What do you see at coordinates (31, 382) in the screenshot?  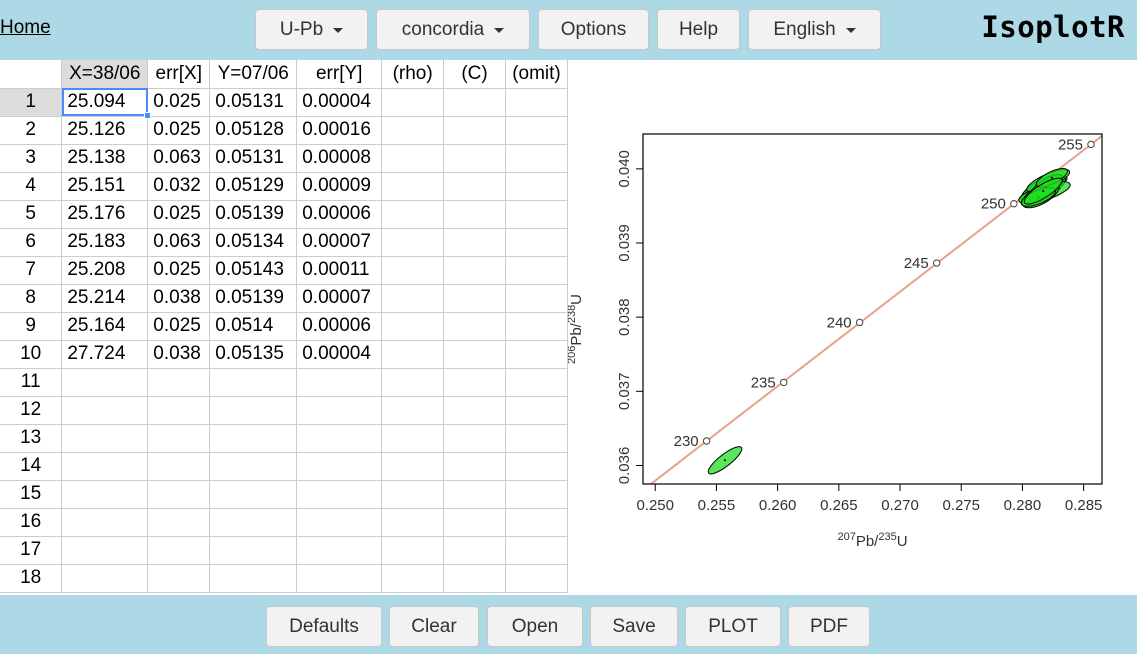 I see `row-header: 11` at bounding box center [31, 382].